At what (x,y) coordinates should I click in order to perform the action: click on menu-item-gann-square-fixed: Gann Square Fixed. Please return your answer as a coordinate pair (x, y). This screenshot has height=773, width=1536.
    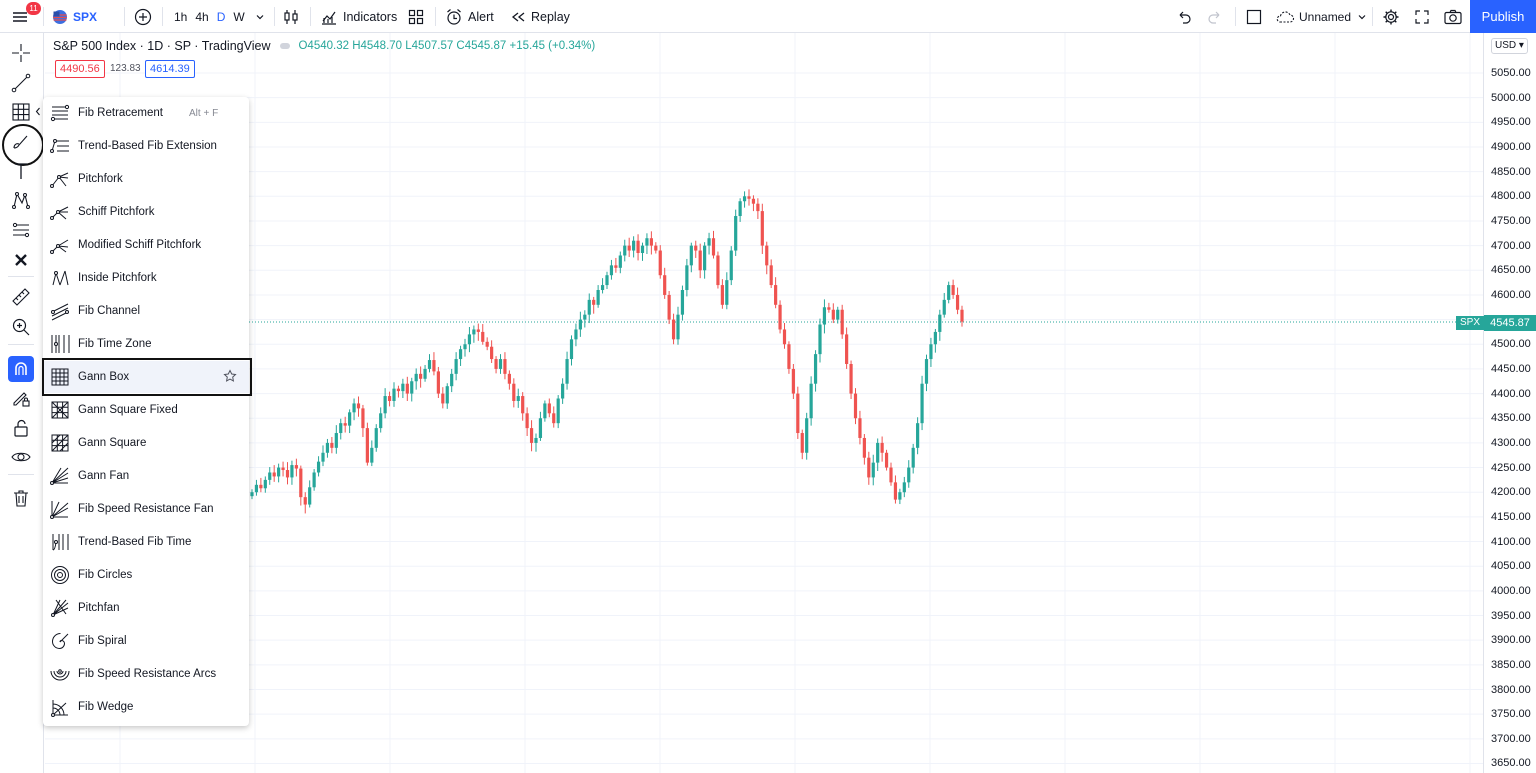
    Looking at the image, I should click on (146, 410).